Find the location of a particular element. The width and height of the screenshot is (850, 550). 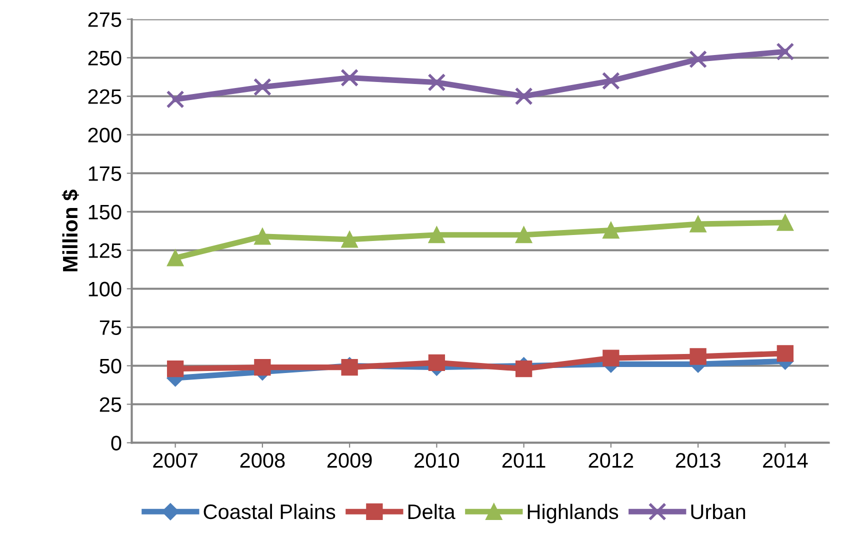

y-tick-label: 175 is located at coordinates (105, 174).